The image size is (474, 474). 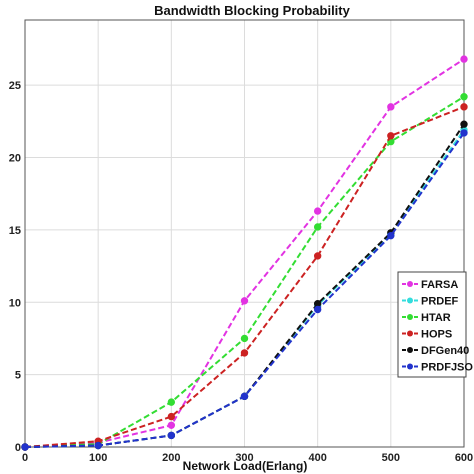 I want to click on legend-entry: HTAR, so click(x=426, y=318).